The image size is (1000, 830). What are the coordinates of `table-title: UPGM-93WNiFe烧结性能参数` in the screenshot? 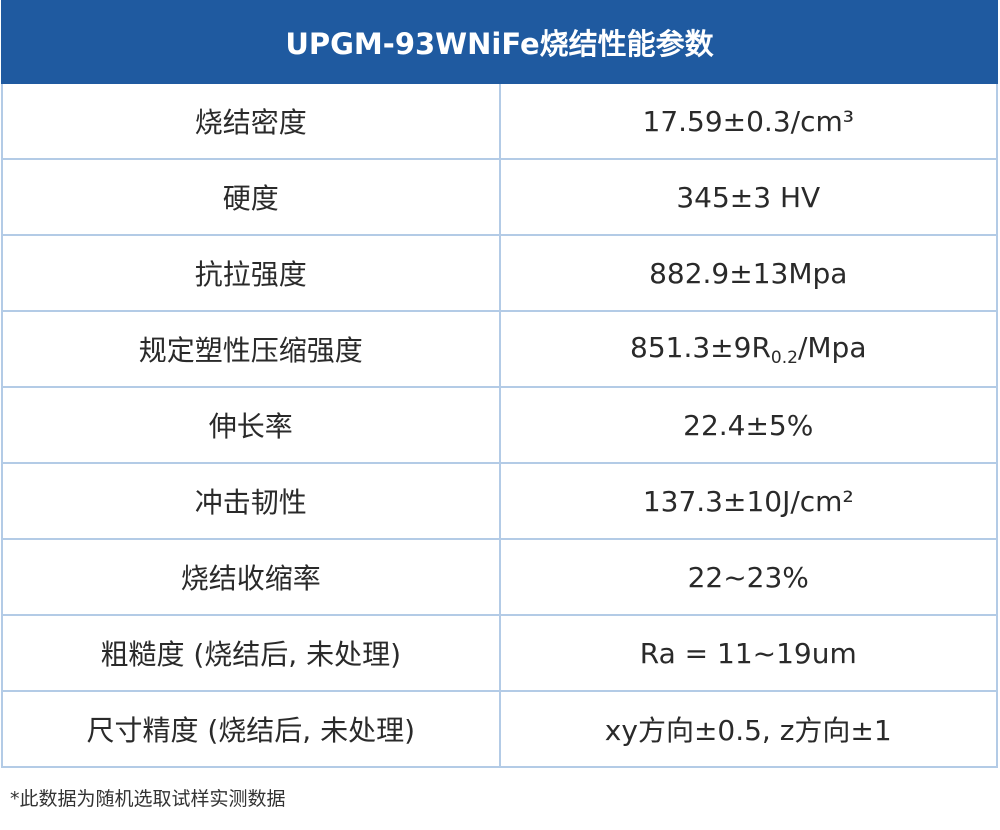 It's located at (499, 42).